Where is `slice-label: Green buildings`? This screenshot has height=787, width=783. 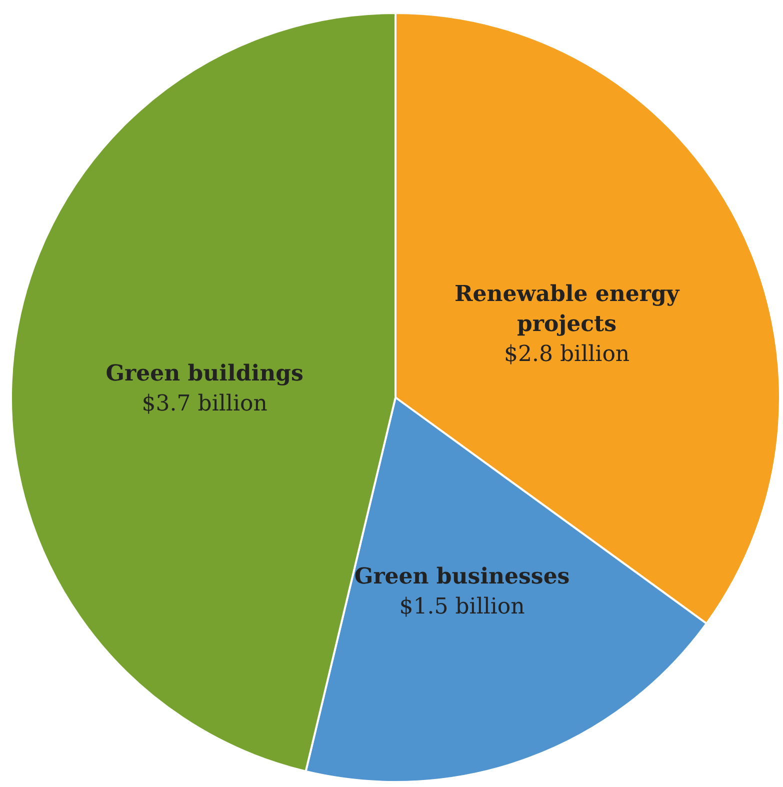
slice-label: Green buildings is located at coordinates (205, 373).